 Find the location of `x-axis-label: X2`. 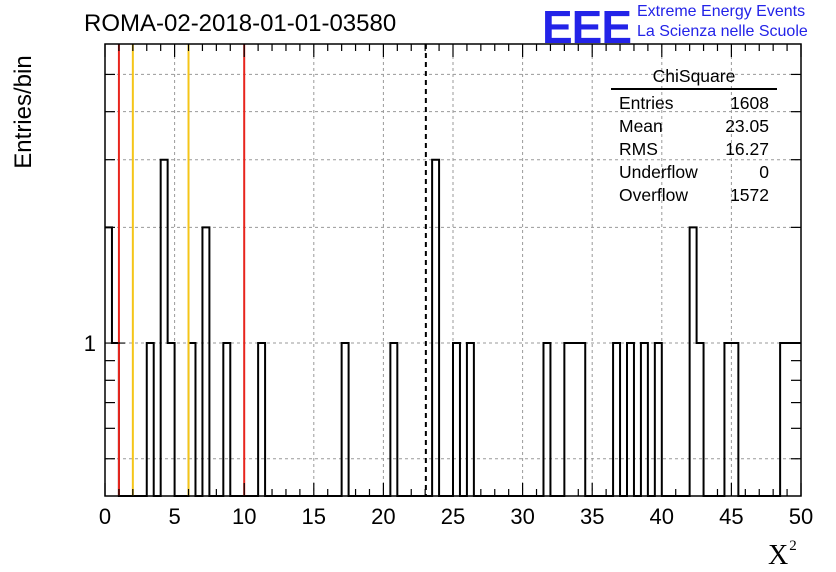

x-axis-label: X2 is located at coordinates (782, 555).